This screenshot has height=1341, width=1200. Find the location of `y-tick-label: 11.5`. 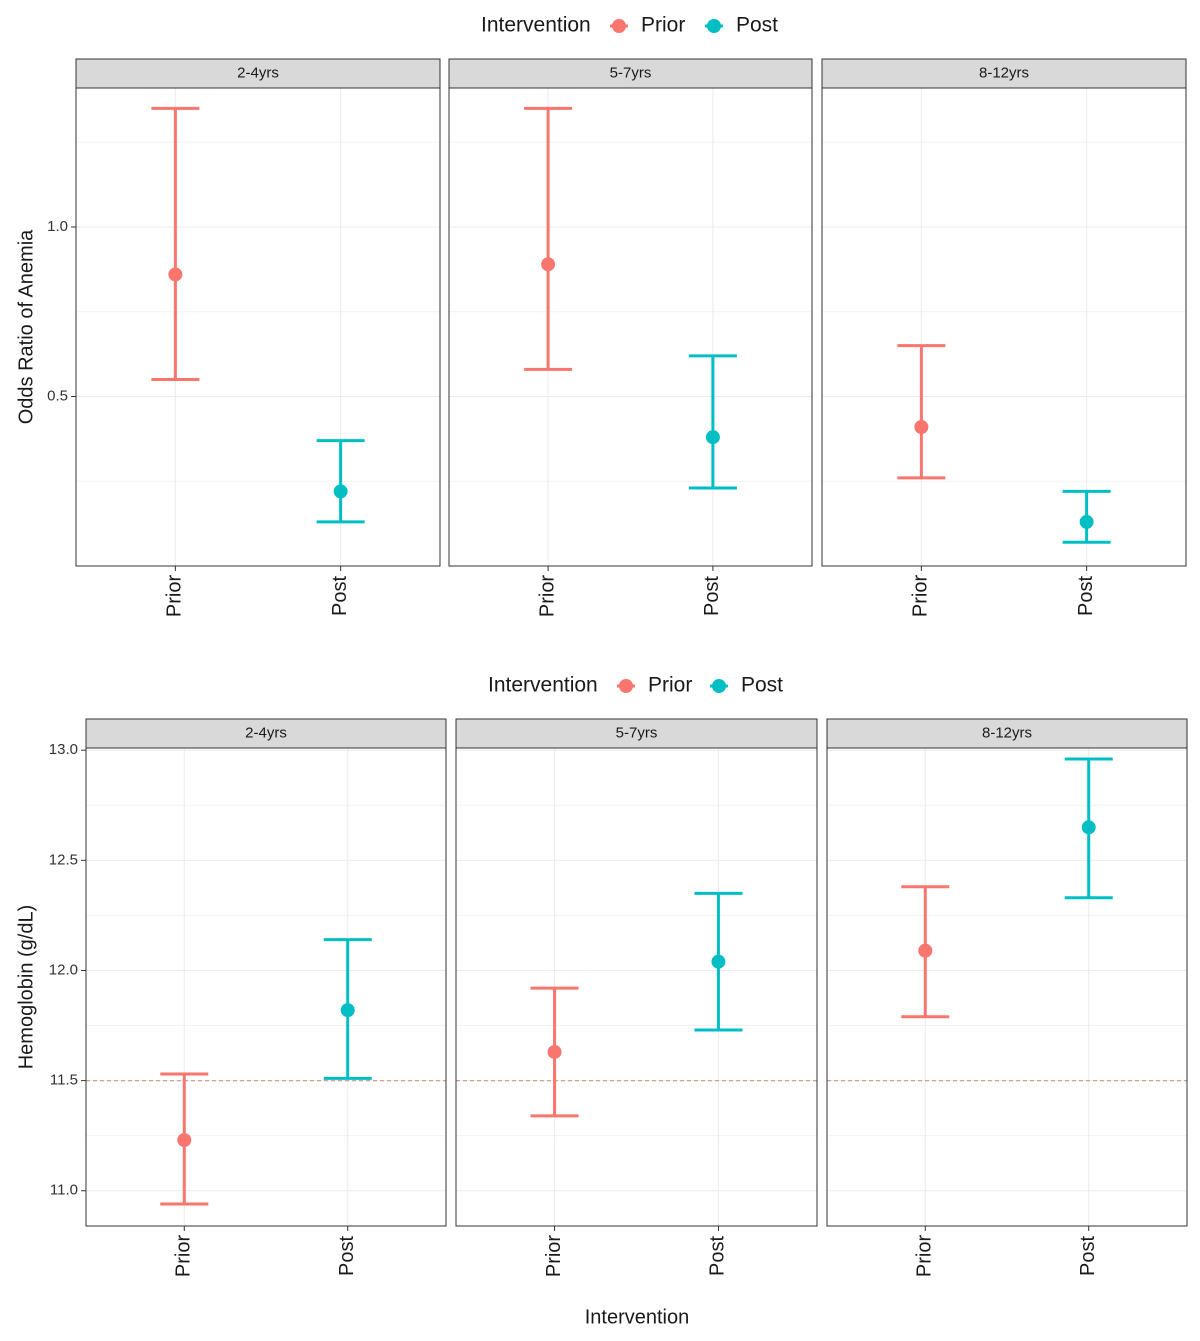

y-tick-label: 11.5 is located at coordinates (64, 1080).